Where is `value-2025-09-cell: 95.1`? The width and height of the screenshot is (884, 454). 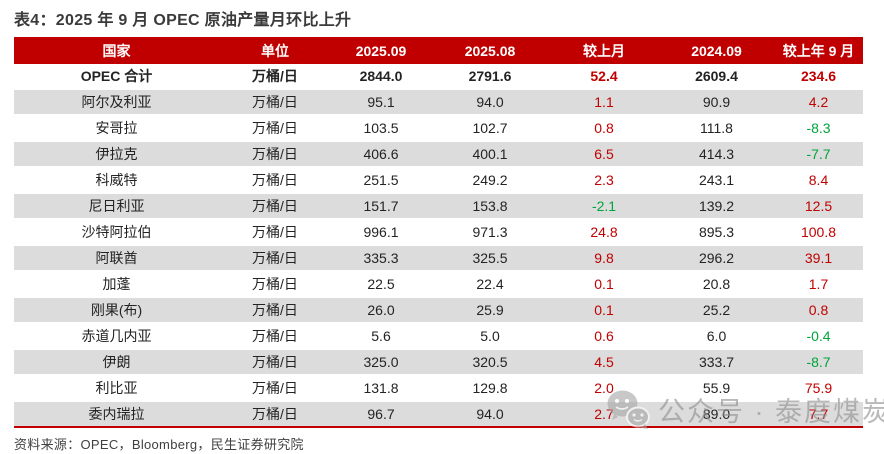 value-2025-09-cell: 95.1 is located at coordinates (381, 102).